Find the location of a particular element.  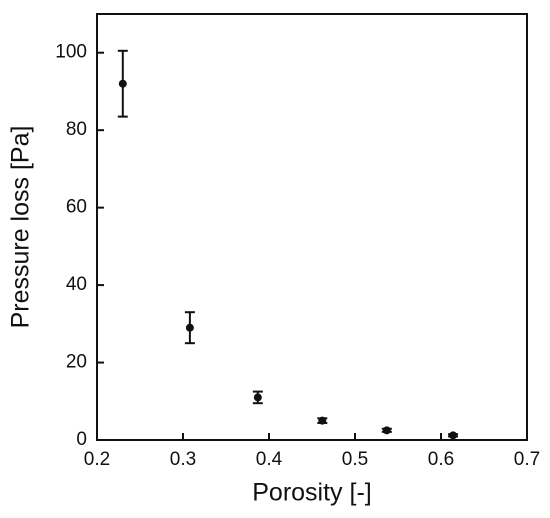

x-tick-label: 0.2 is located at coordinates (97, 459).